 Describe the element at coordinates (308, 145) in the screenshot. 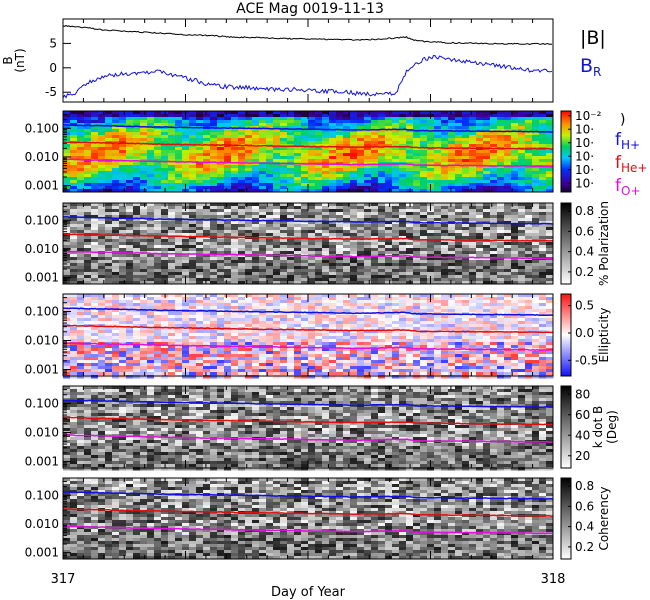

I see `gyro-line-fHe+-1` at that location.